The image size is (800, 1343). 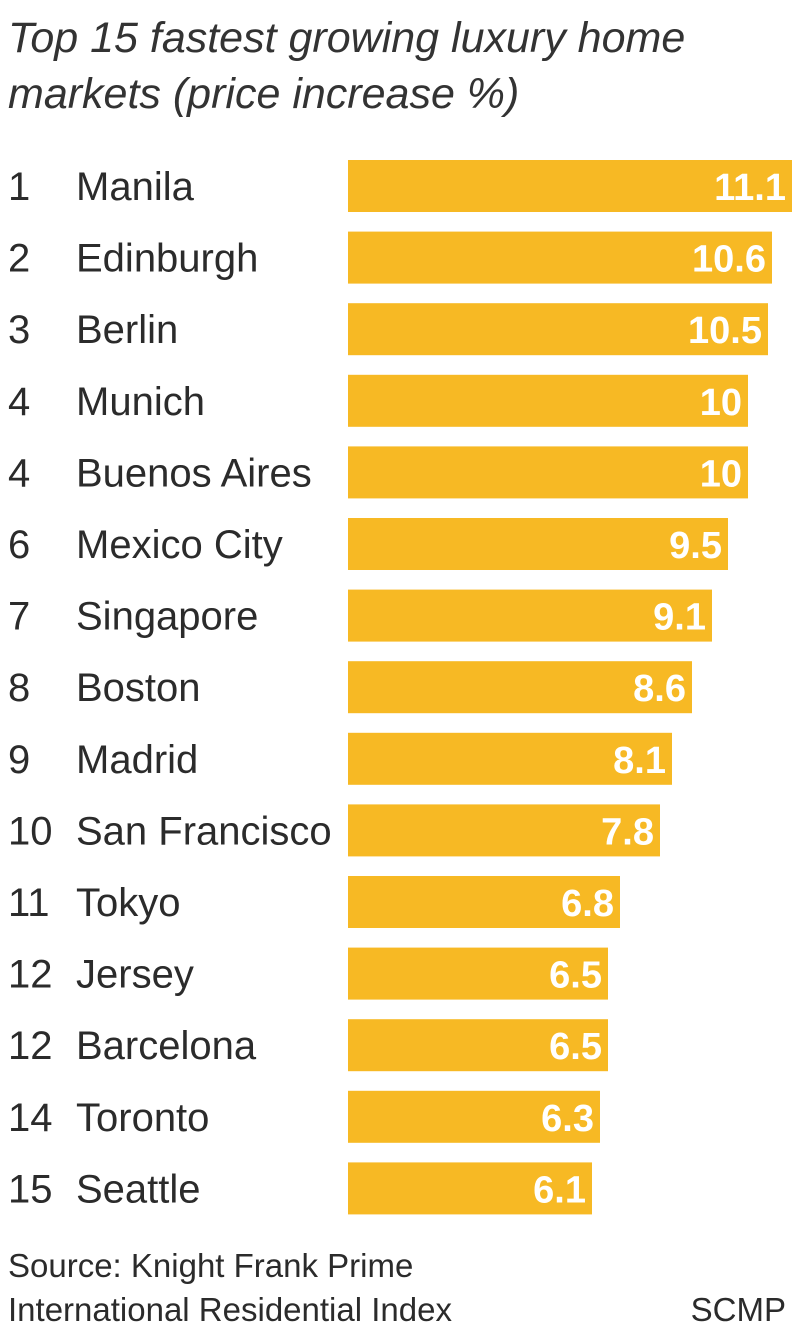 I want to click on rank-label: 1, so click(x=19, y=187).